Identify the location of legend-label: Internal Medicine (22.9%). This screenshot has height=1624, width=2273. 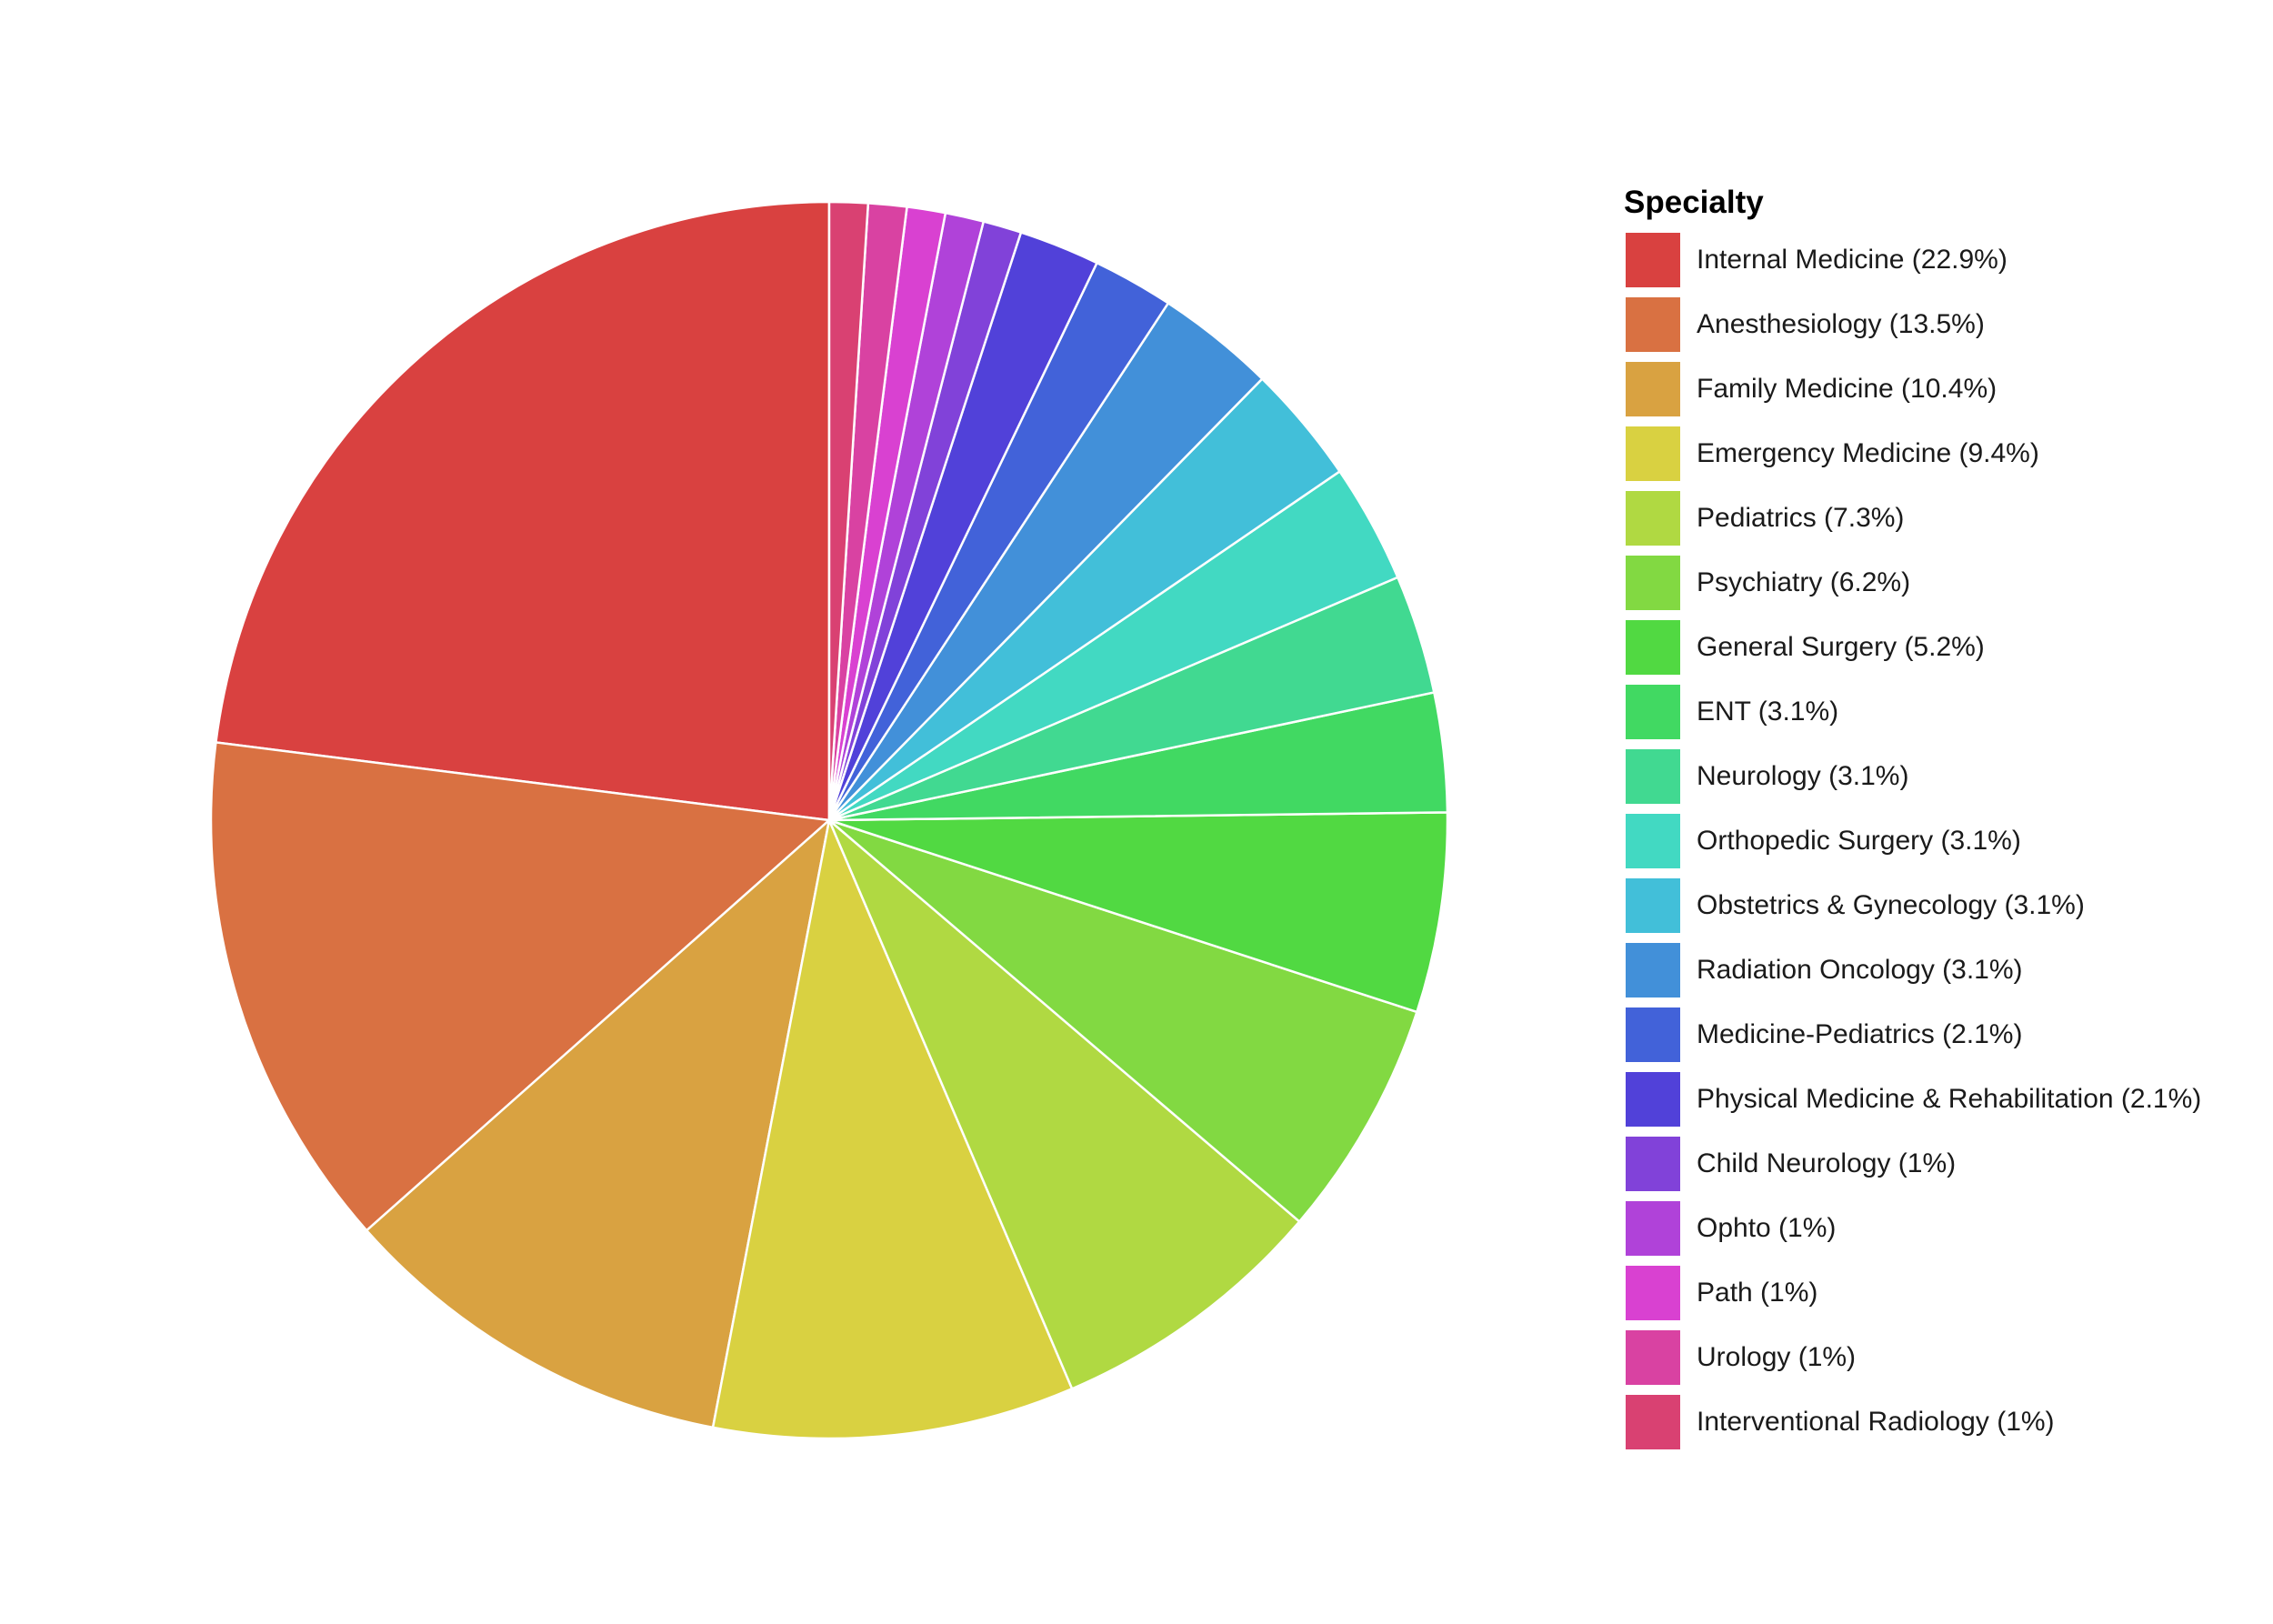
(1852, 259).